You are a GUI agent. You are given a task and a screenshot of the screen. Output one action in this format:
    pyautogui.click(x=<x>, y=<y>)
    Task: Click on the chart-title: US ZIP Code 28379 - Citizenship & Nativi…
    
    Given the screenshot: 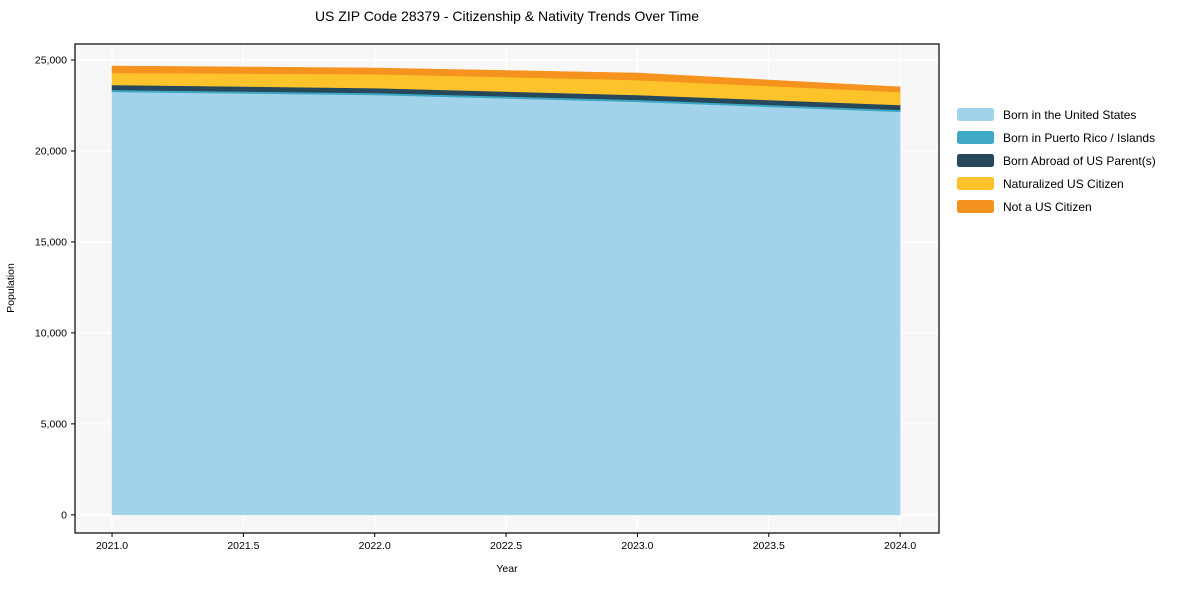 What is the action you would take?
    pyautogui.click(x=507, y=16)
    